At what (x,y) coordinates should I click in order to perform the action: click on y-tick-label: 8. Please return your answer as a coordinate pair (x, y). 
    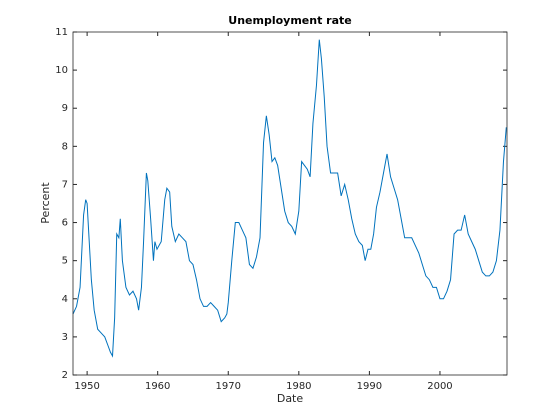
    Looking at the image, I should click on (65, 146).